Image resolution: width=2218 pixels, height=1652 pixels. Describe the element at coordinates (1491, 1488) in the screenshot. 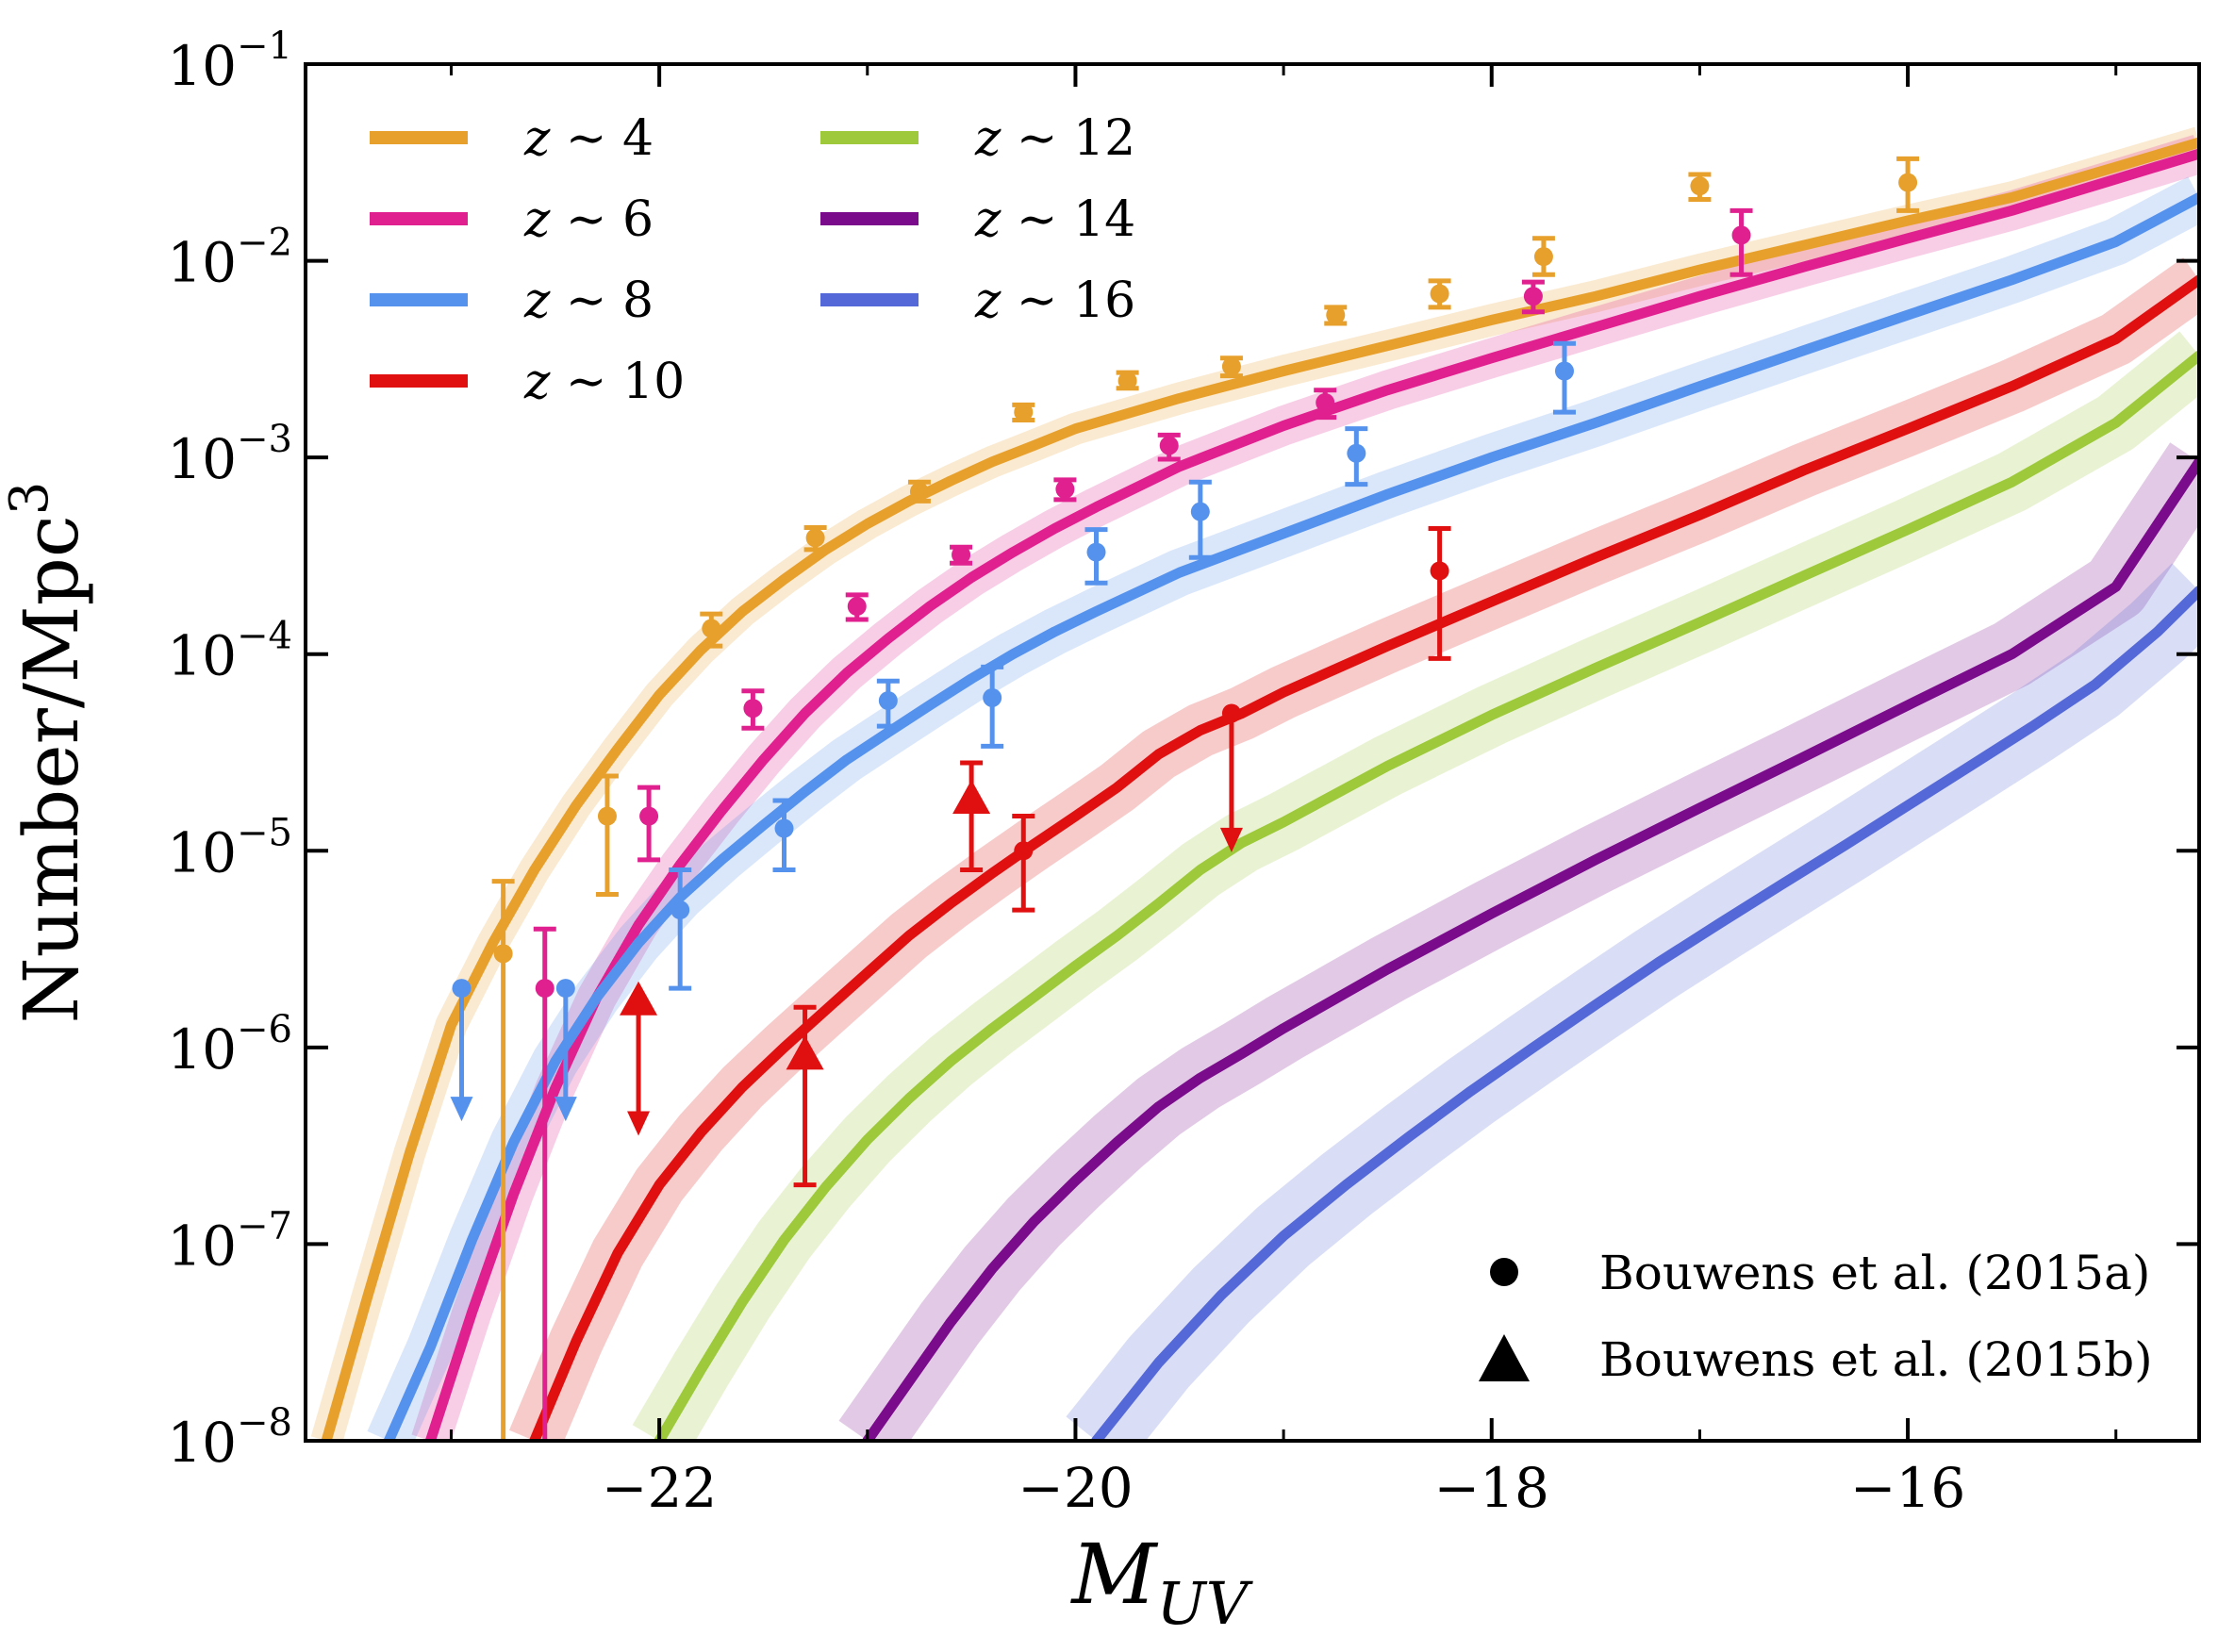

I see `x-tick-label: −18` at that location.